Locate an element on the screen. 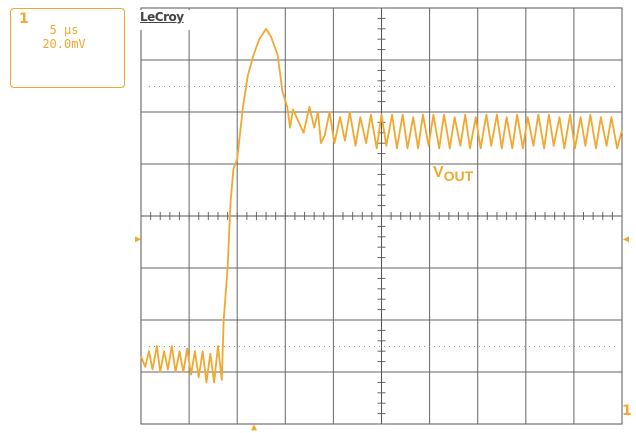 The height and width of the screenshot is (433, 636). channel-info-box: 1 5 µs 20.0mV is located at coordinates (67, 48).